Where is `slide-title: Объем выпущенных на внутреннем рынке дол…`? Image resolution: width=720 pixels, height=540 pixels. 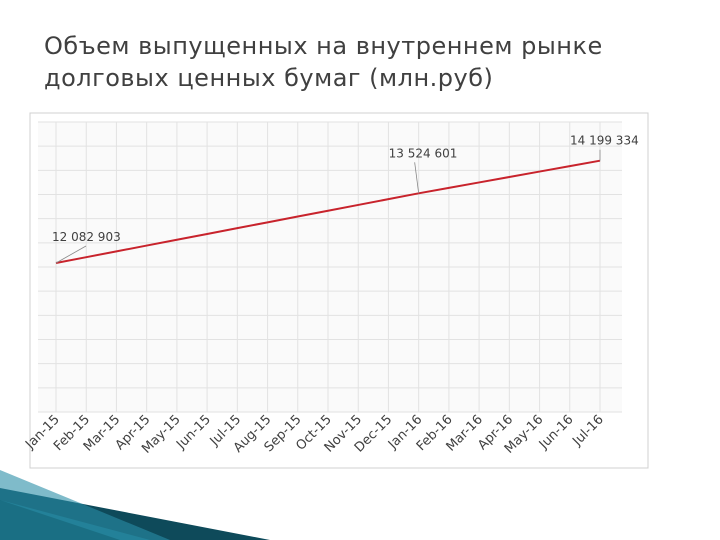 slide-title: Объем выпущенных на внутреннем рынке дол… is located at coordinates (323, 62).